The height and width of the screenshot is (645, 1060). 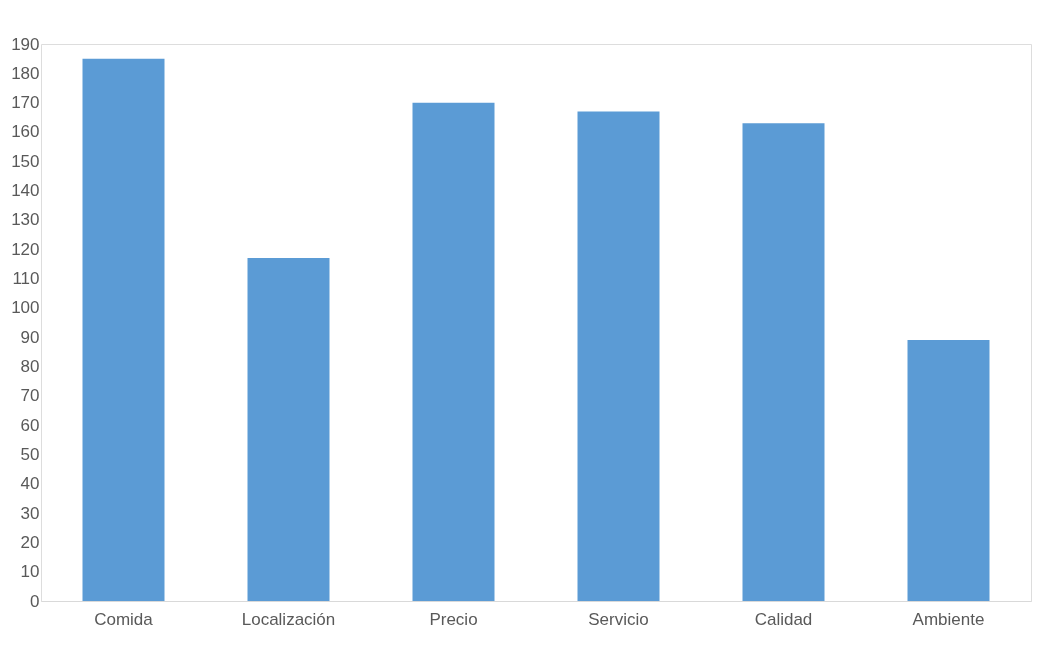 I want to click on y-tick-label: 50, so click(x=30, y=454).